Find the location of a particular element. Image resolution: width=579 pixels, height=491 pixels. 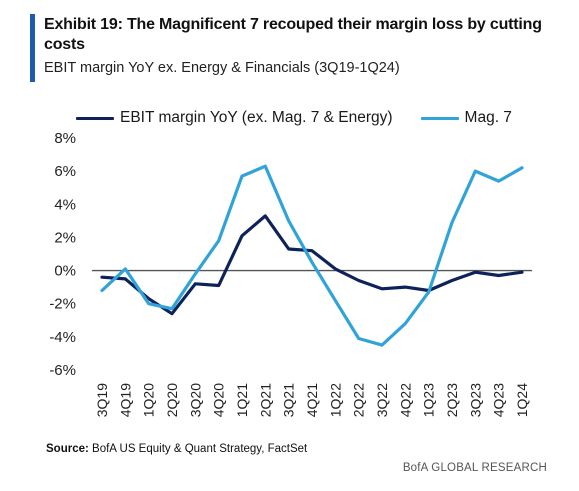

x-tick-label: 1Q20 is located at coordinates (149, 400).